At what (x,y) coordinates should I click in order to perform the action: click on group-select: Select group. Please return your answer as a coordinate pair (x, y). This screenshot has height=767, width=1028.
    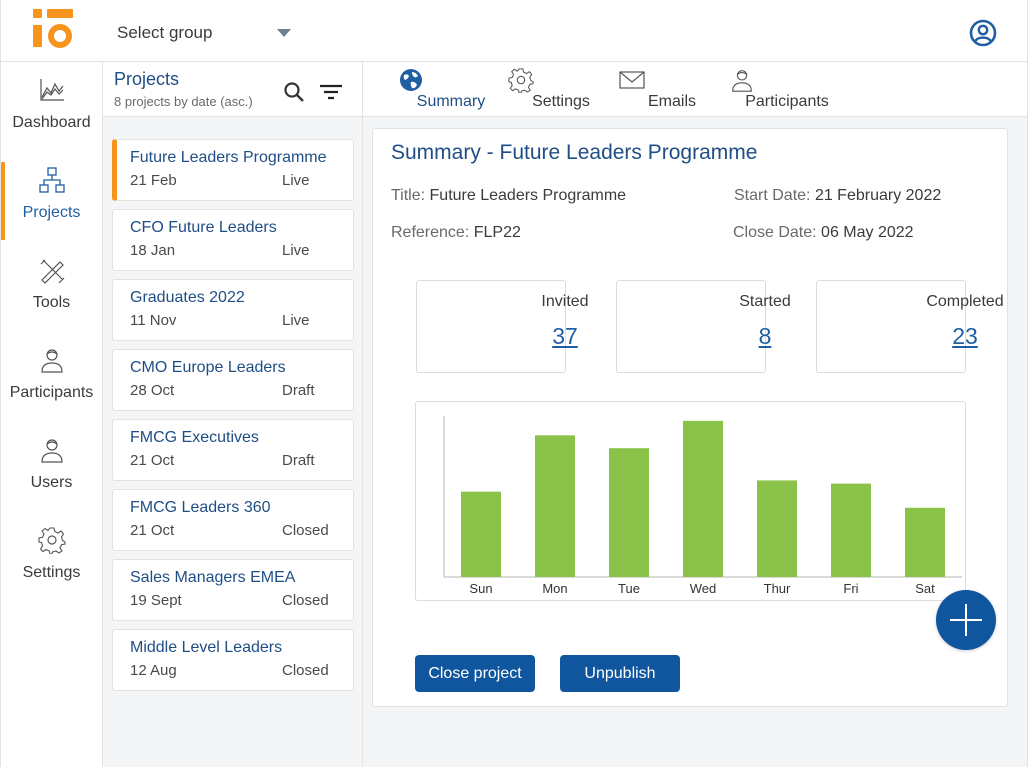
    Looking at the image, I should click on (207, 33).